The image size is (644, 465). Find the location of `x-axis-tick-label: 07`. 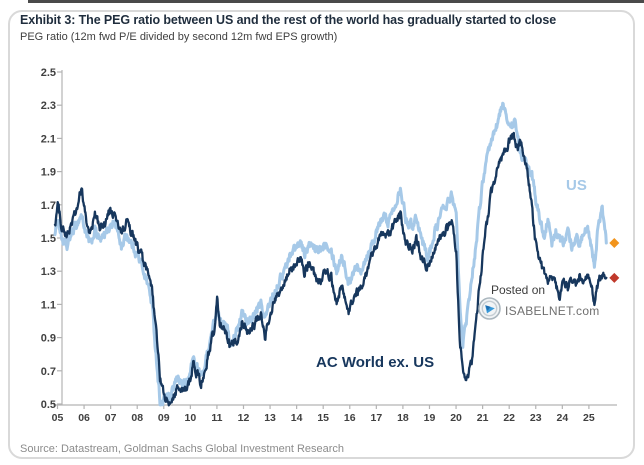

x-axis-tick-label: 07 is located at coordinates (111, 418).